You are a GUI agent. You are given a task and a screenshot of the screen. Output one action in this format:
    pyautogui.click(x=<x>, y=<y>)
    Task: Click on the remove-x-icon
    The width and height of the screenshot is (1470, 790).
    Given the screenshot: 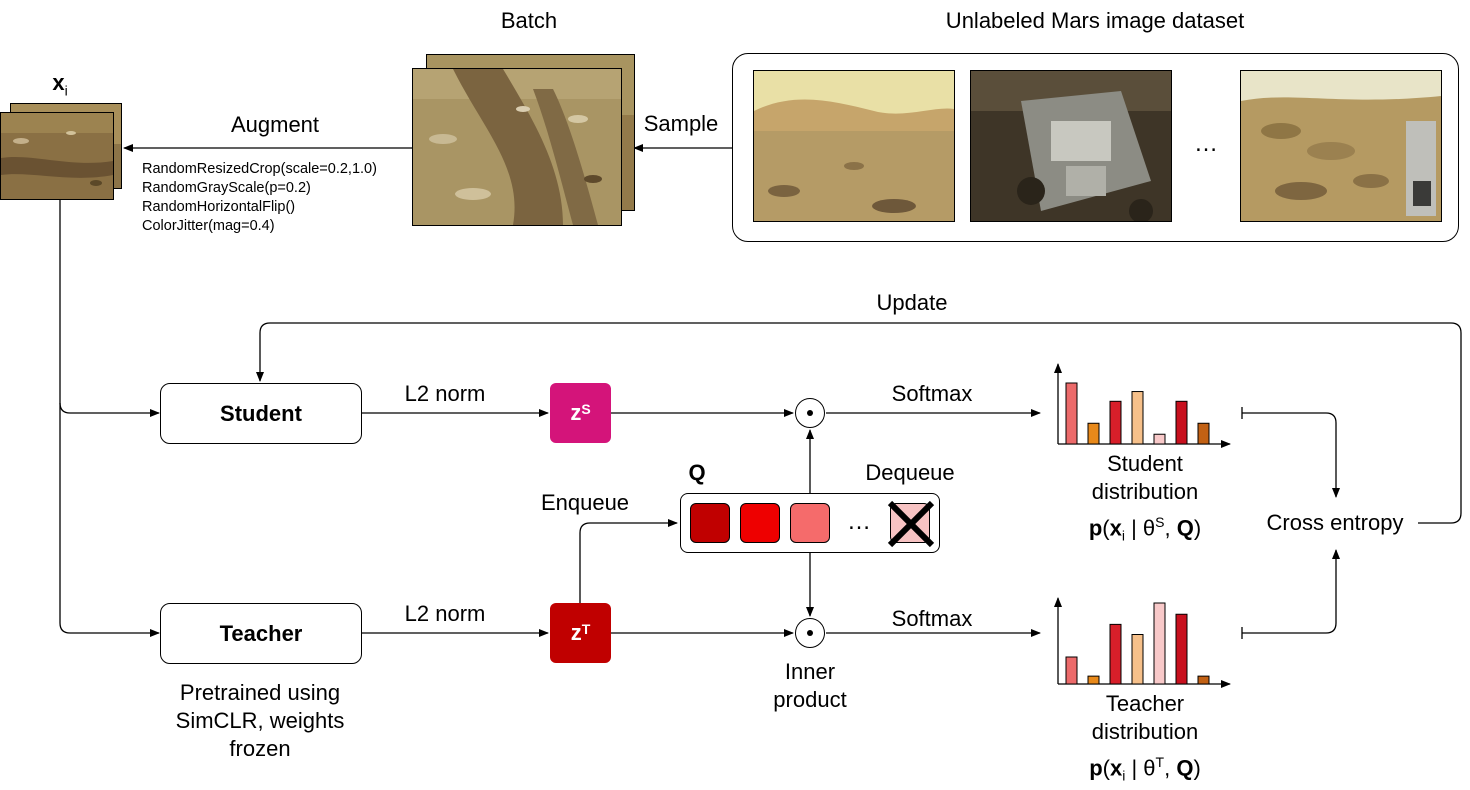 What is the action you would take?
    pyautogui.click(x=911, y=524)
    